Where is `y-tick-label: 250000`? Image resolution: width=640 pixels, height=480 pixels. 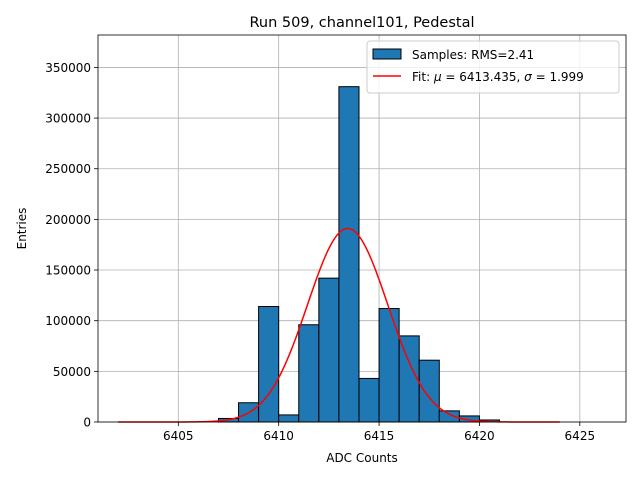
y-tick-label: 250000 is located at coordinates (68, 169).